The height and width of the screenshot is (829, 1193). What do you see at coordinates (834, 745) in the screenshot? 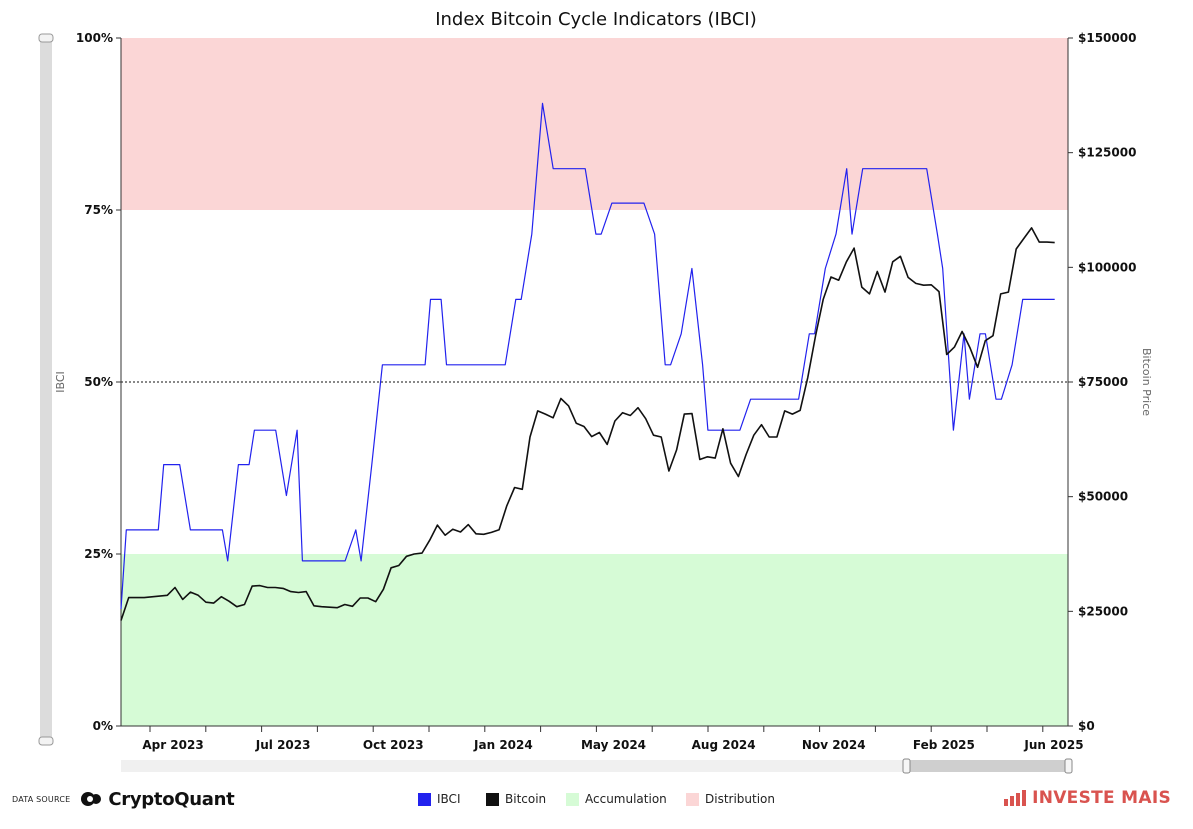
I see `x-tick-label: Nov 2024` at bounding box center [834, 745].